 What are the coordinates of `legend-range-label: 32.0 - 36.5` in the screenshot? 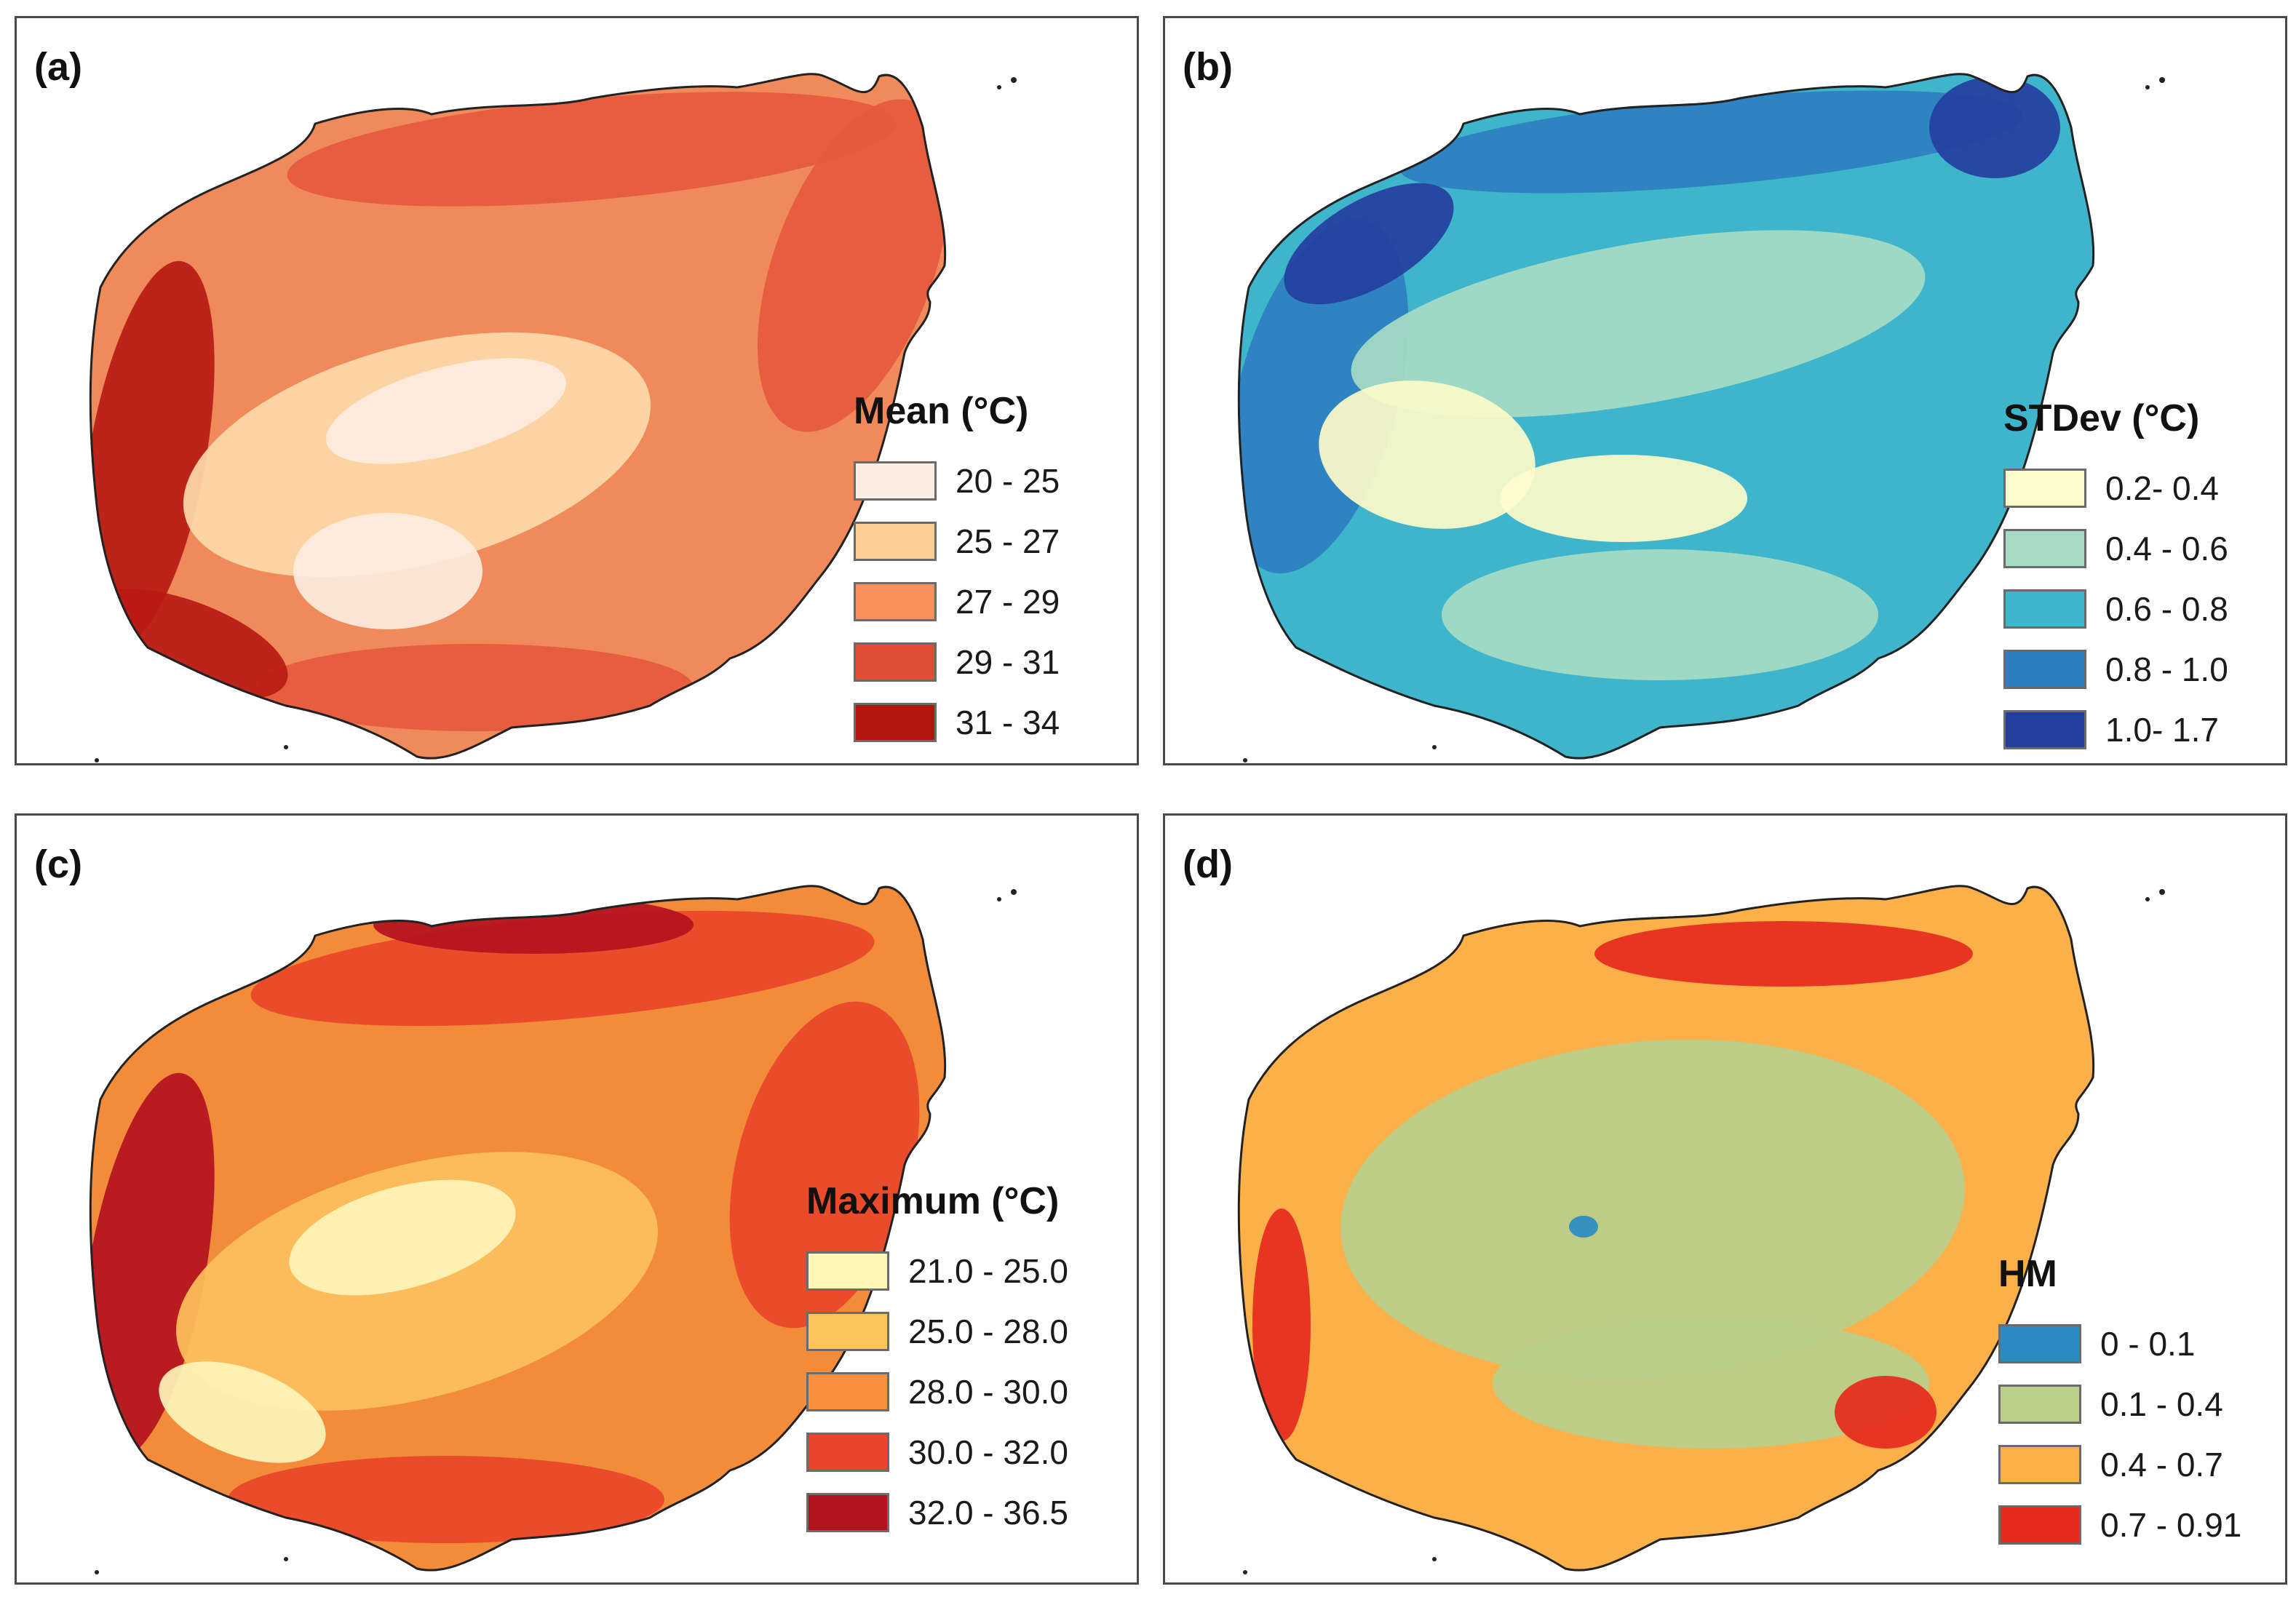 It's located at (988, 1512).